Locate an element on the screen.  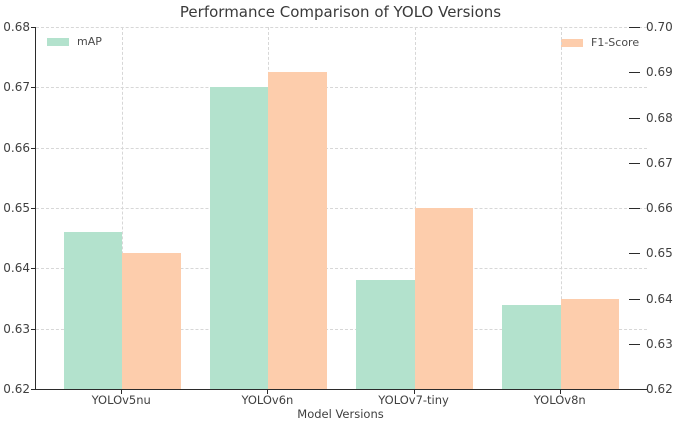
left-tick-label: 0.64 is located at coordinates (16, 268).